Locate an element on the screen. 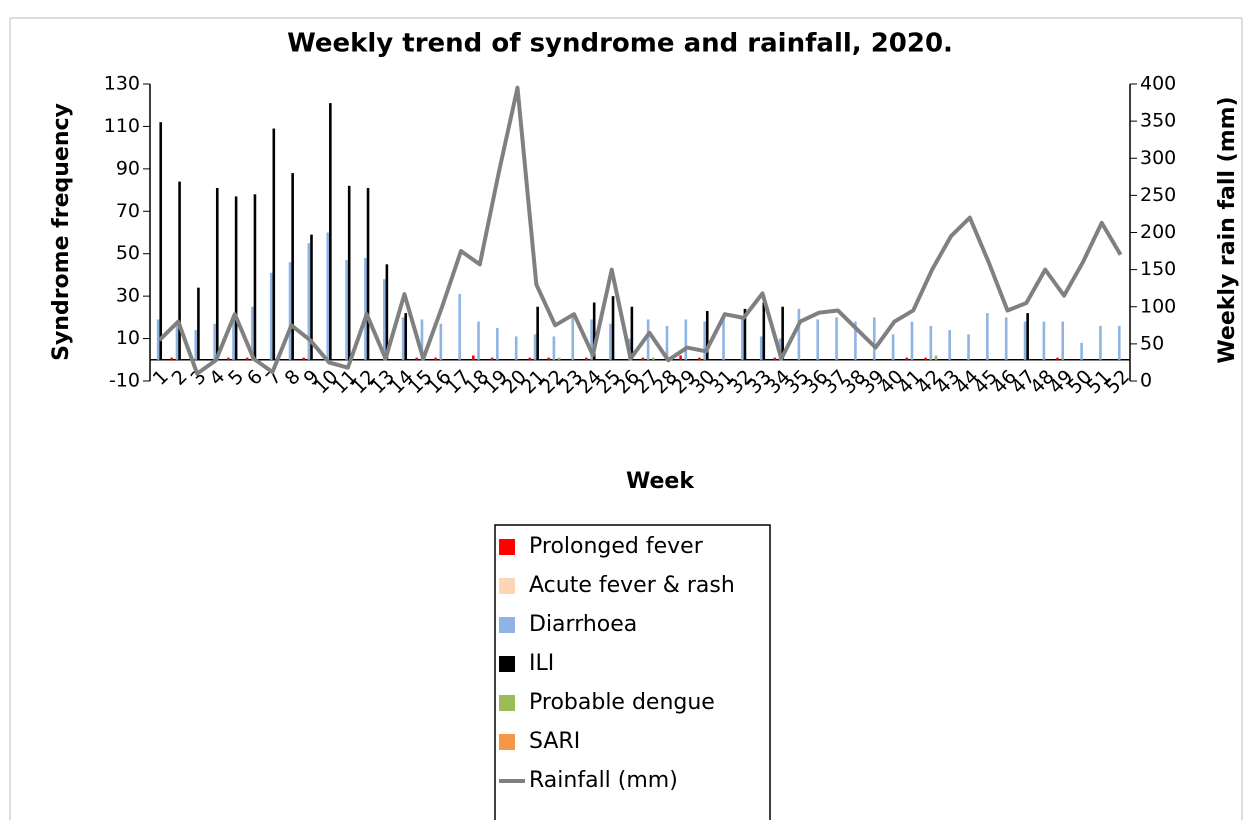  y2-tick-label: 200 is located at coordinates (1158, 232).